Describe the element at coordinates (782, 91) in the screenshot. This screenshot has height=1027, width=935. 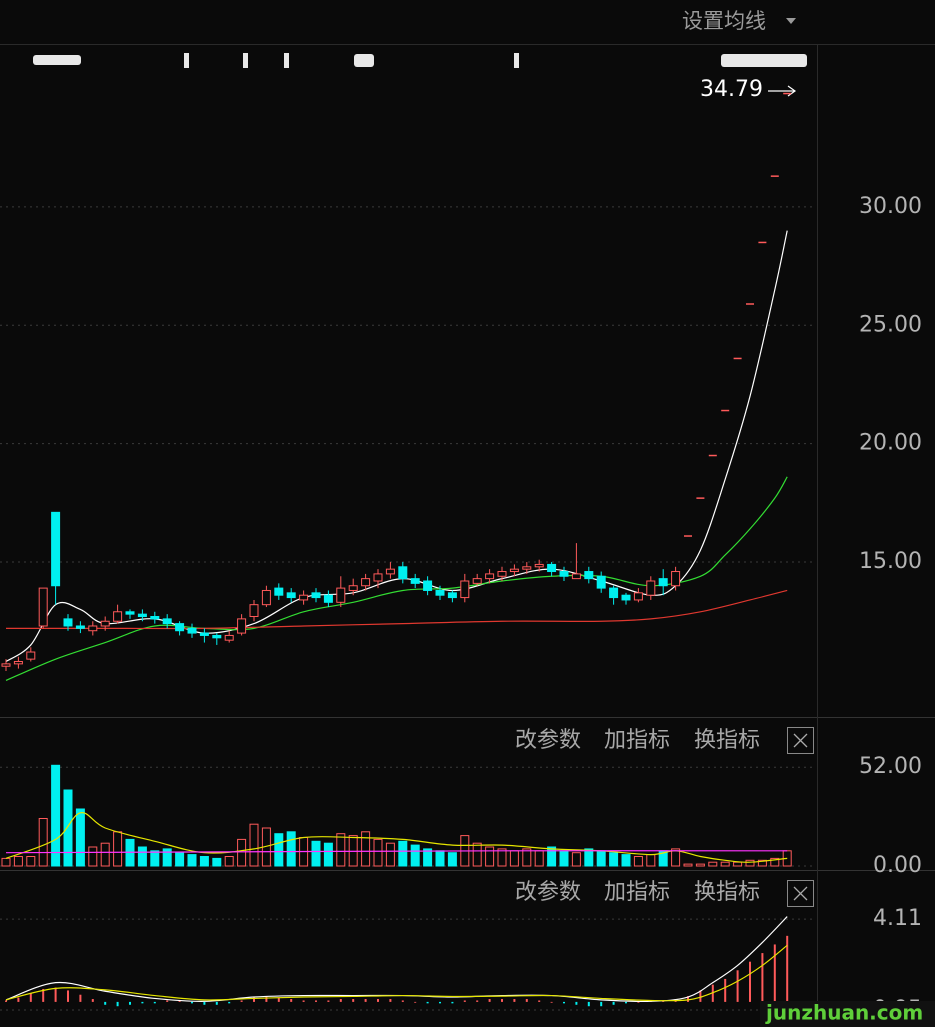
I see `last-price-arrow` at that location.